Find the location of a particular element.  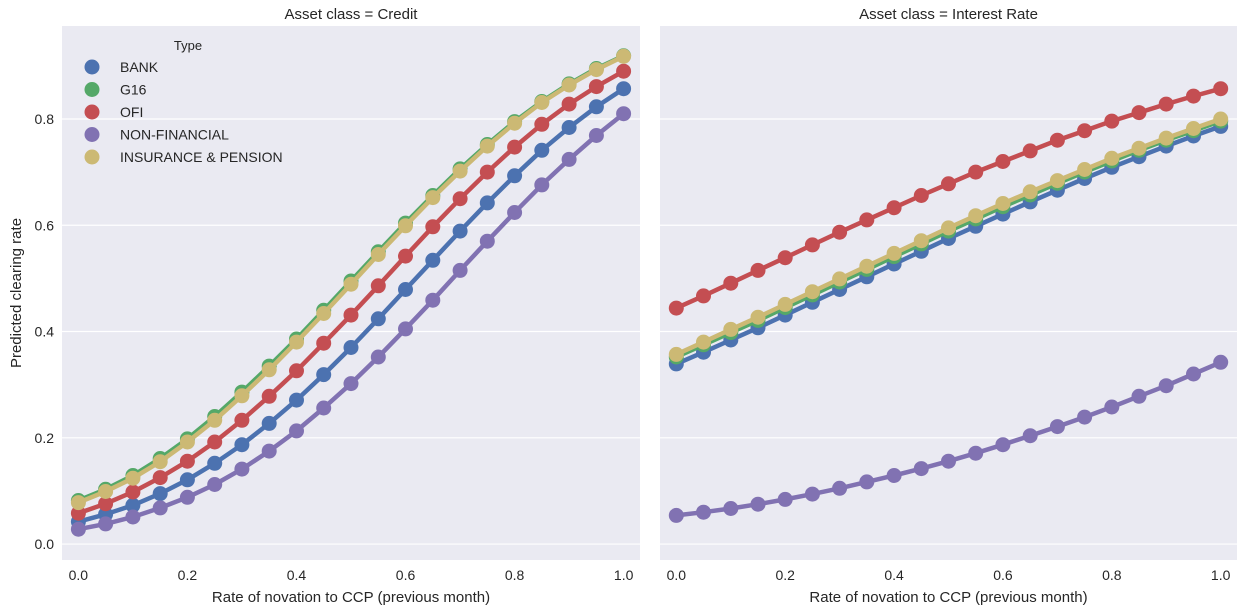

y-tick-label: 0.0 is located at coordinates (45, 544).